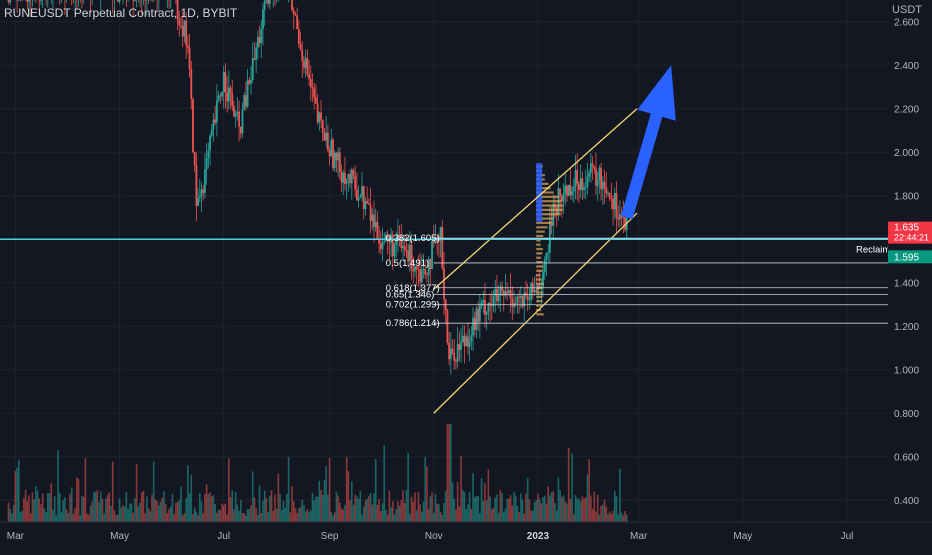  What do you see at coordinates (413, 305) in the screenshot?
I see `fib-label: 0.702(1.299)` at bounding box center [413, 305].